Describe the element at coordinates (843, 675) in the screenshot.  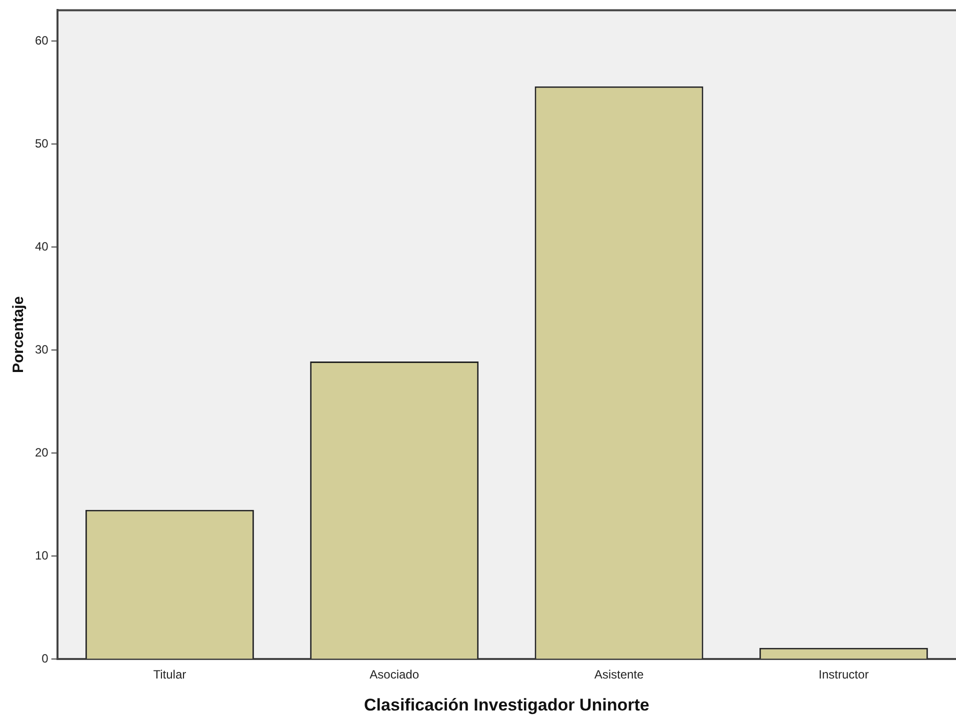
I see `x-tick-label: Instructor` at that location.